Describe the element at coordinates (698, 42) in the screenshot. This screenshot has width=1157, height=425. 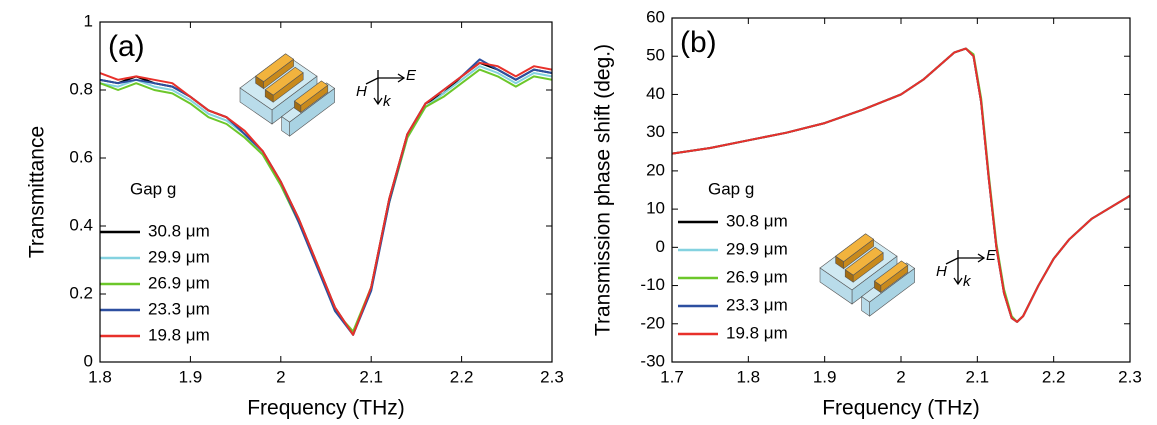
I see `panel-label: (b)` at that location.